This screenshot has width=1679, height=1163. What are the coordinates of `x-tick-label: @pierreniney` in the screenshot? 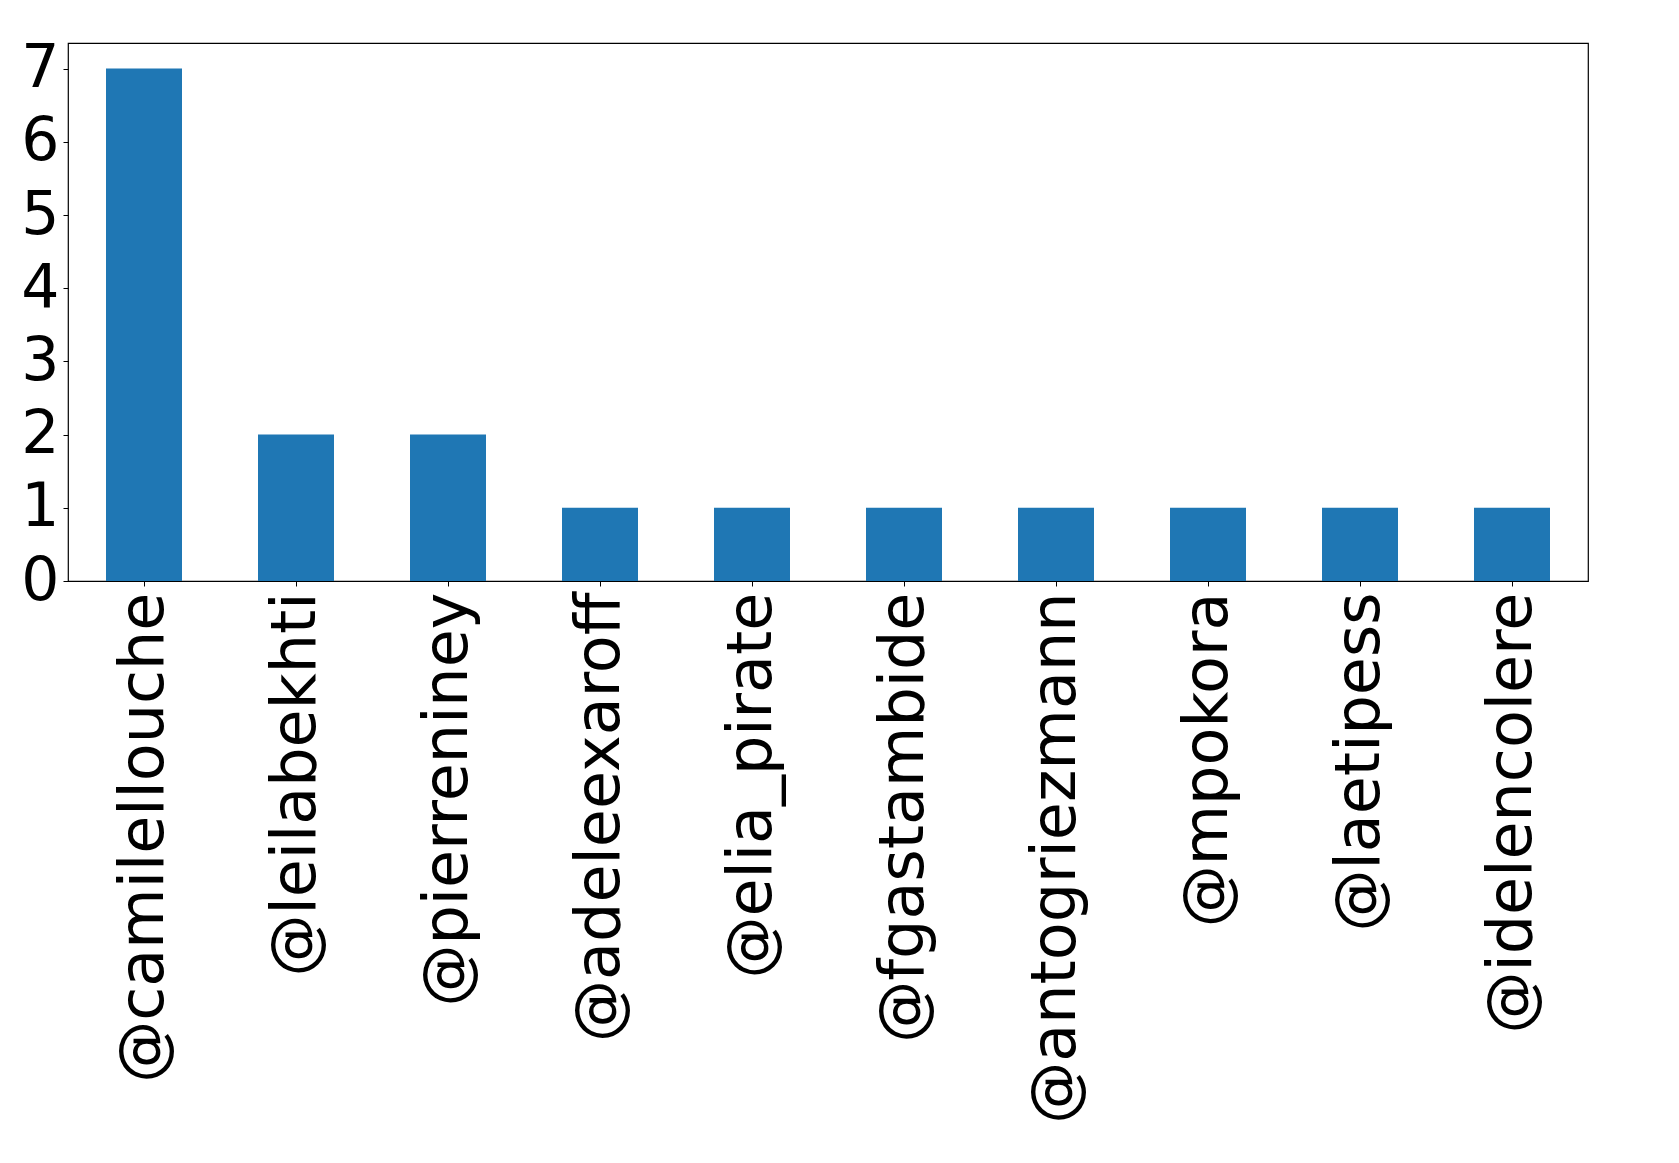 It's located at (445, 799).